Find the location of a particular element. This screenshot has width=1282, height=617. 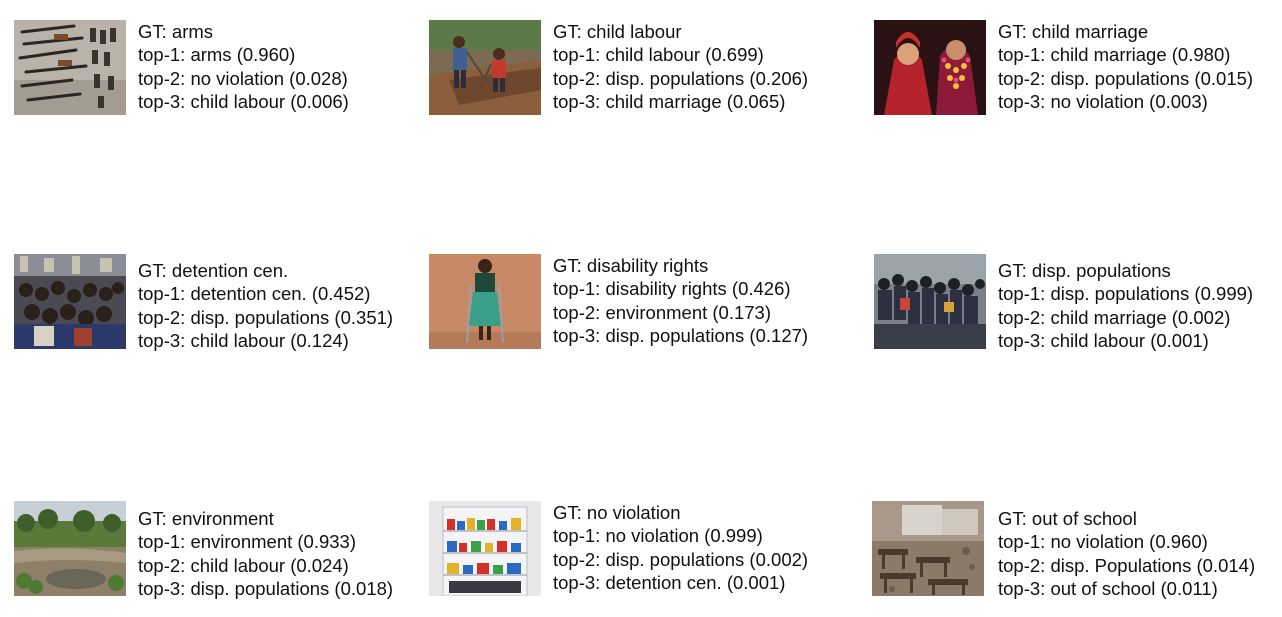

top-2-prediction: top-2: child marriage (0.002) is located at coordinates (1114, 317).